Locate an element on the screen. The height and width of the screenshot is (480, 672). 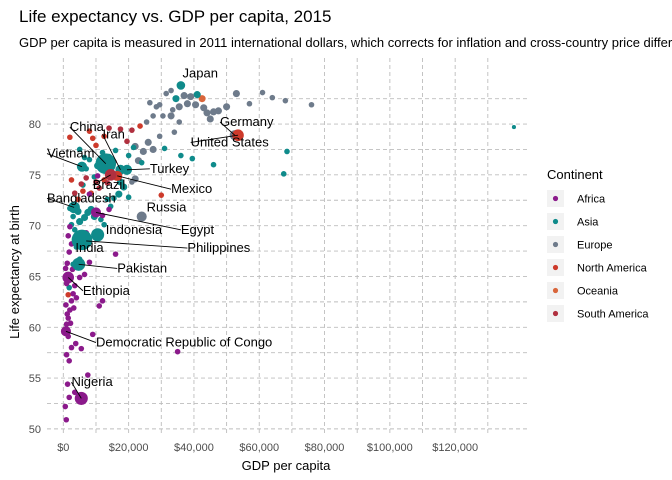
legend-label: Oceania is located at coordinates (598, 292).